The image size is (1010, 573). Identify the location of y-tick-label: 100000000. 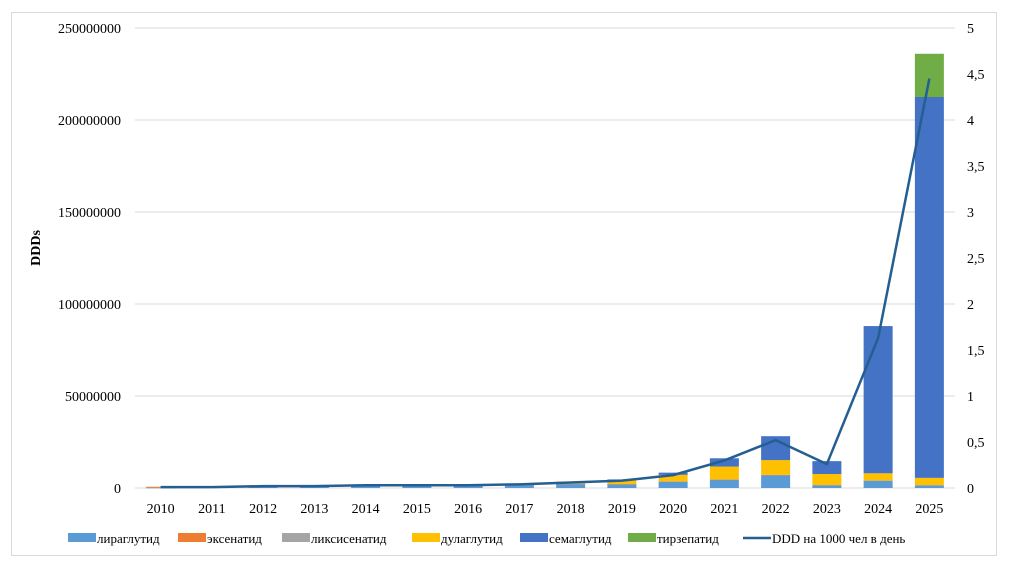
(89, 305).